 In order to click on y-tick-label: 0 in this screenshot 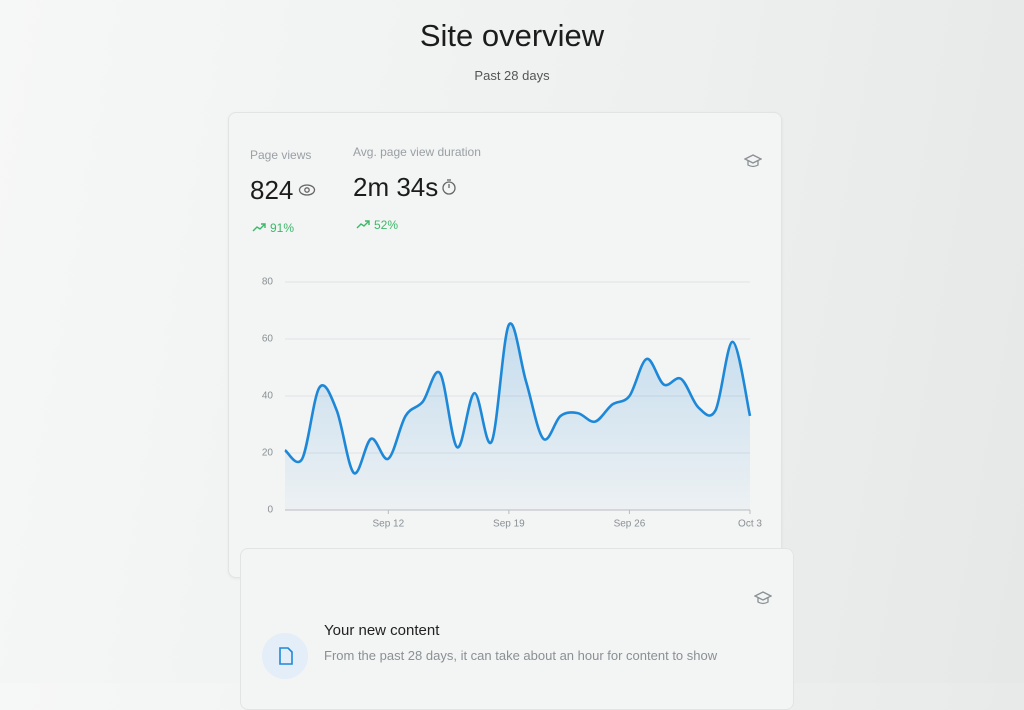, I will do `click(270, 510)`.